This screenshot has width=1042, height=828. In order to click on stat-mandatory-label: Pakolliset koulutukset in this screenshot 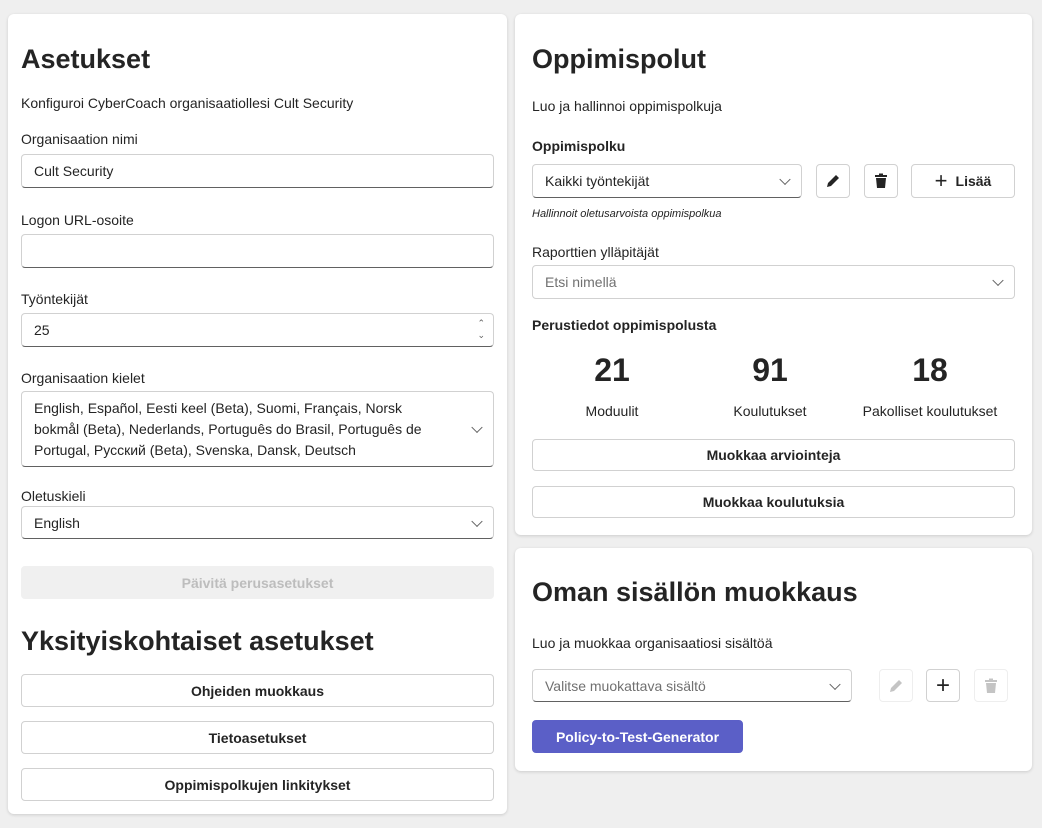, I will do `click(930, 411)`.